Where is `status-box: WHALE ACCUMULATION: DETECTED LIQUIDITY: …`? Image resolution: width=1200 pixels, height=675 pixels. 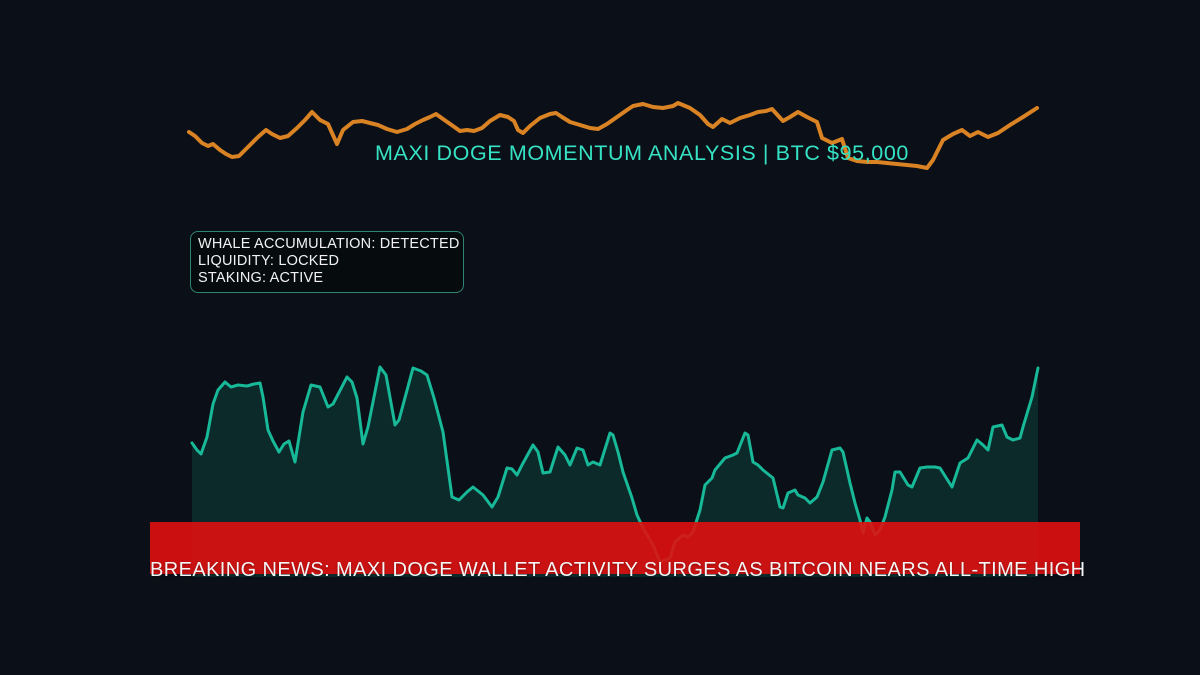
status-box: WHALE ACCUMULATION: DETECTED LIQUIDITY: … is located at coordinates (327, 262).